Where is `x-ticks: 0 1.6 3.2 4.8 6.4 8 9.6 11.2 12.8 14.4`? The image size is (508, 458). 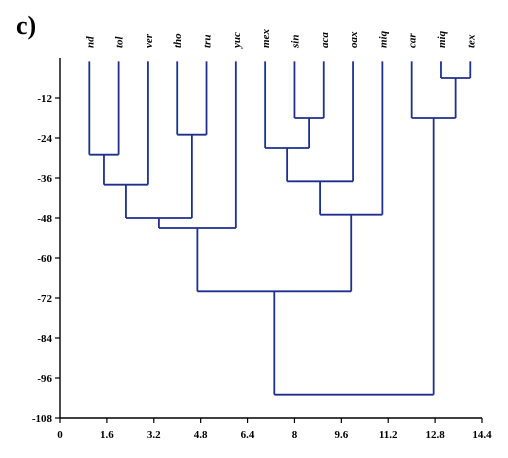 x-ticks: 0 1.6 3.2 4.8 6.4 8 9.6 11.2 12.8 14.4 is located at coordinates (274, 429).